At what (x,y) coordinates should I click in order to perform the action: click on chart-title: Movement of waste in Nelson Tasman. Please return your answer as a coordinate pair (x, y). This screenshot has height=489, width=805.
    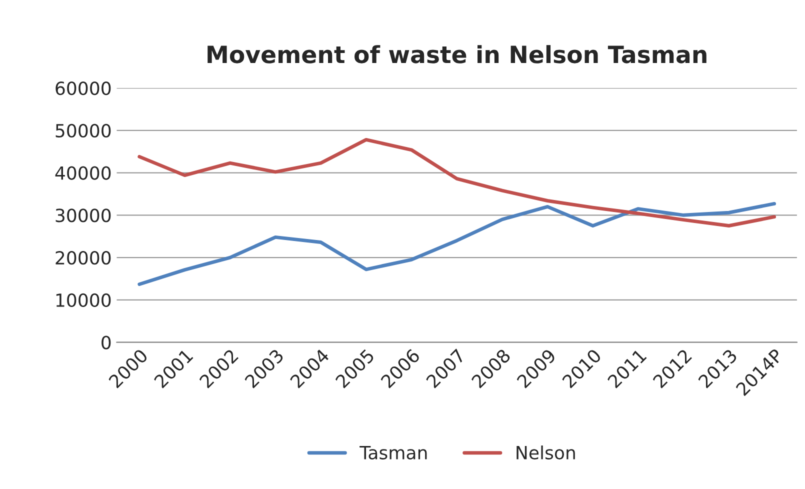
    Looking at the image, I should click on (457, 54).